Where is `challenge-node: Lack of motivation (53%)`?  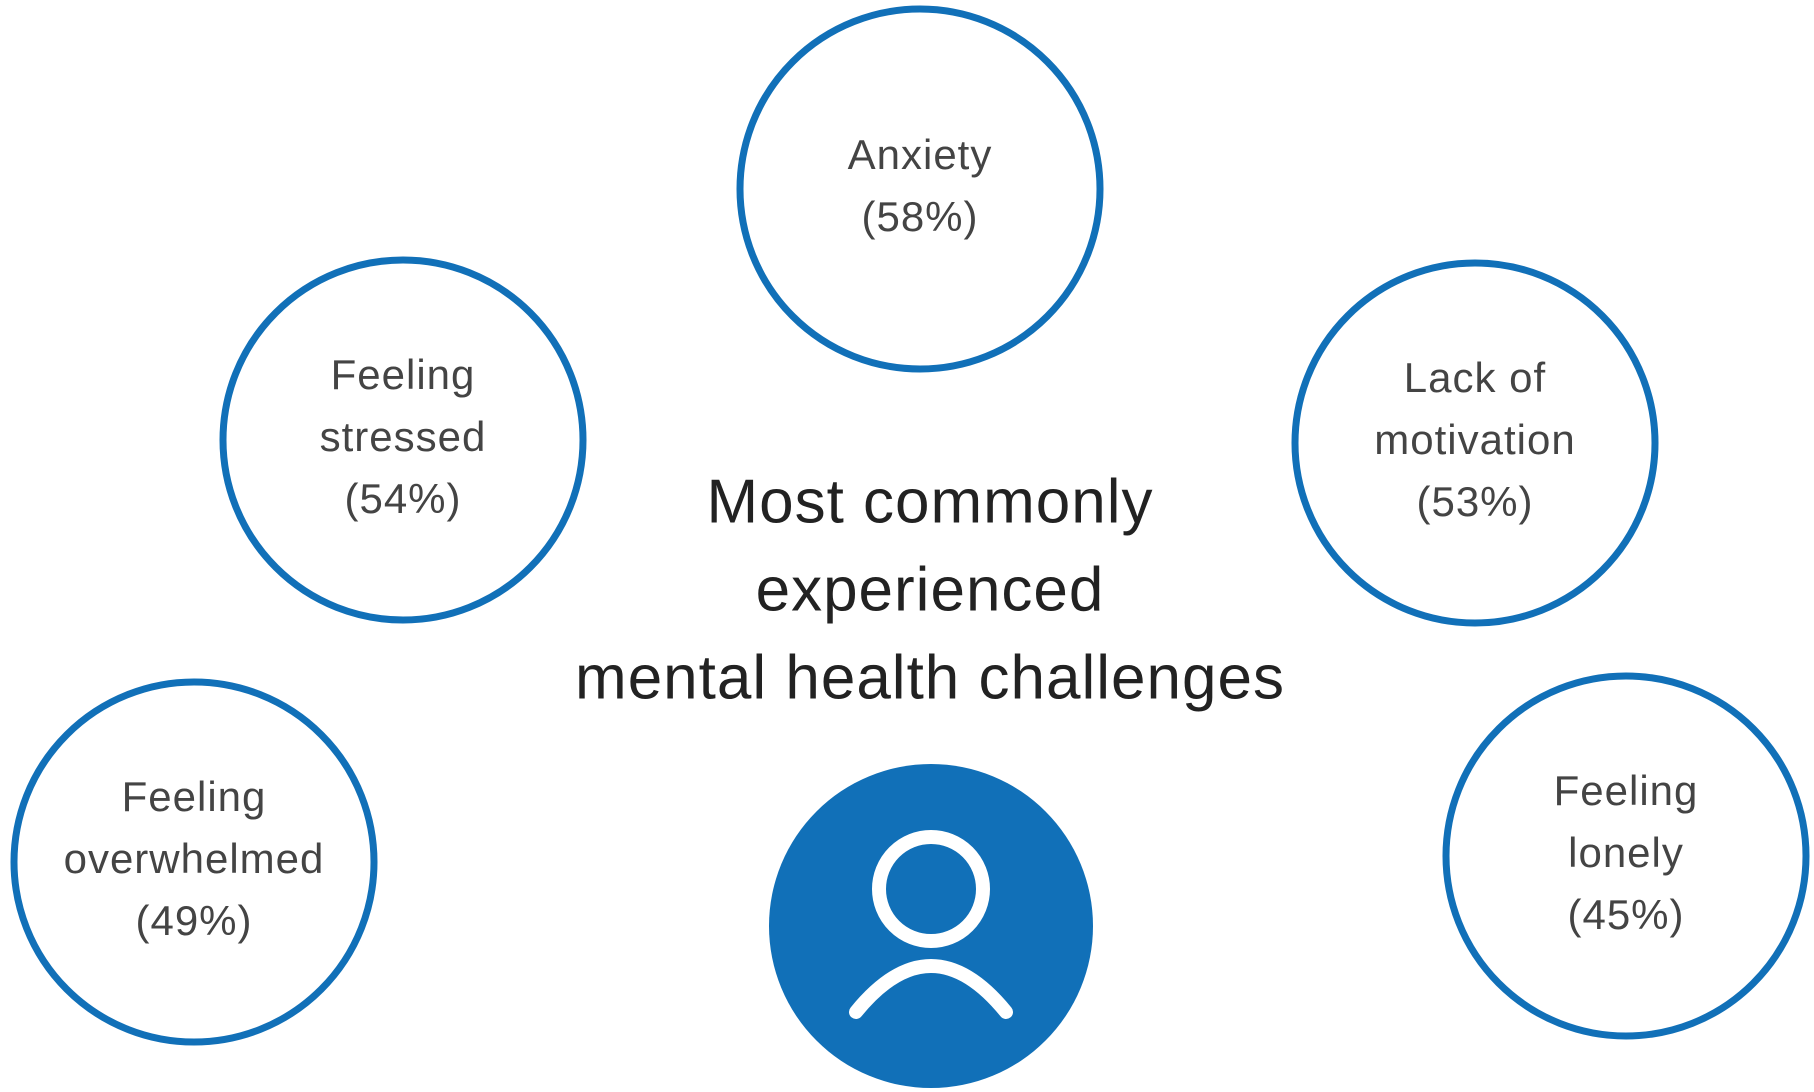 challenge-node: Lack of motivation (53%) is located at coordinates (1475, 443).